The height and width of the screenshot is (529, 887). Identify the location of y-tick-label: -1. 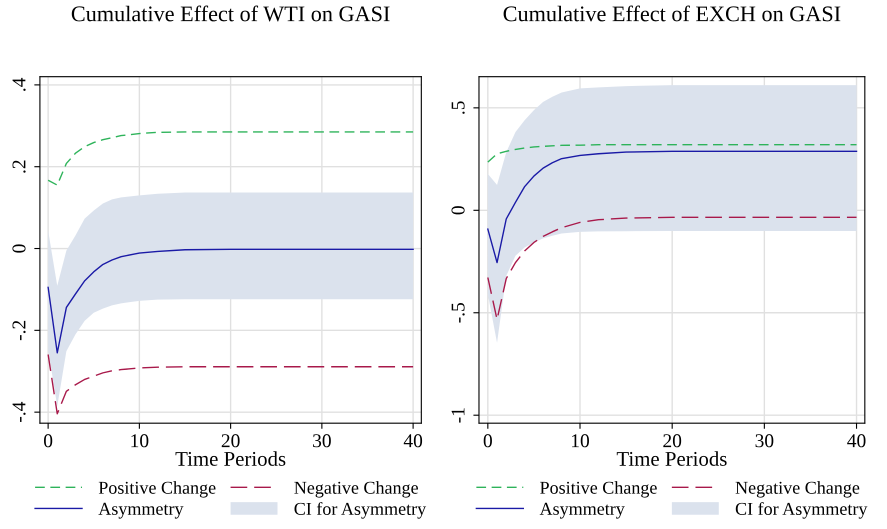
(458, 415).